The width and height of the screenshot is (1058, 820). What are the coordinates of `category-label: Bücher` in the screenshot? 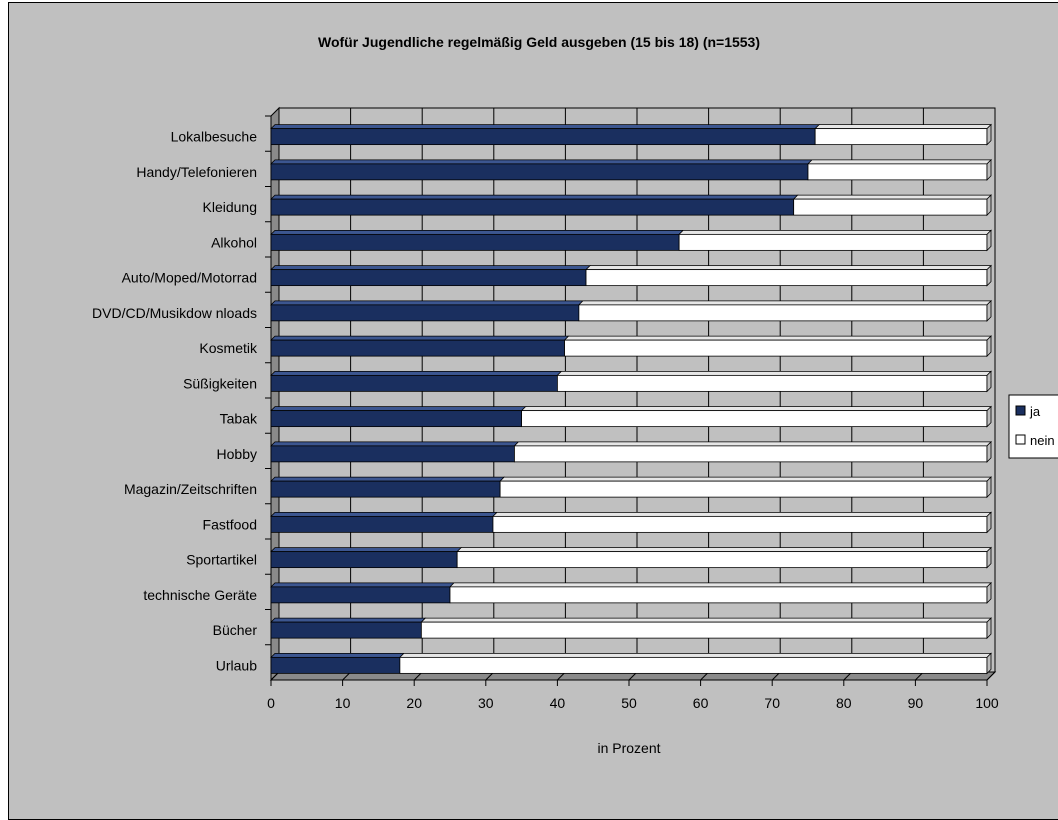 It's located at (235, 630).